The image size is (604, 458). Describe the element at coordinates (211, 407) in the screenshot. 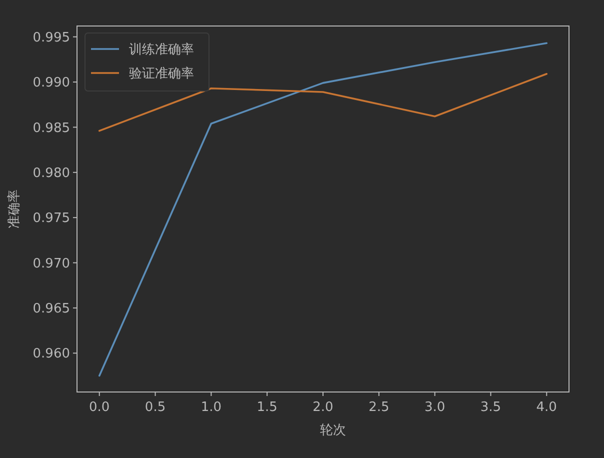

I see `x-tick-label: 1.0` at that location.